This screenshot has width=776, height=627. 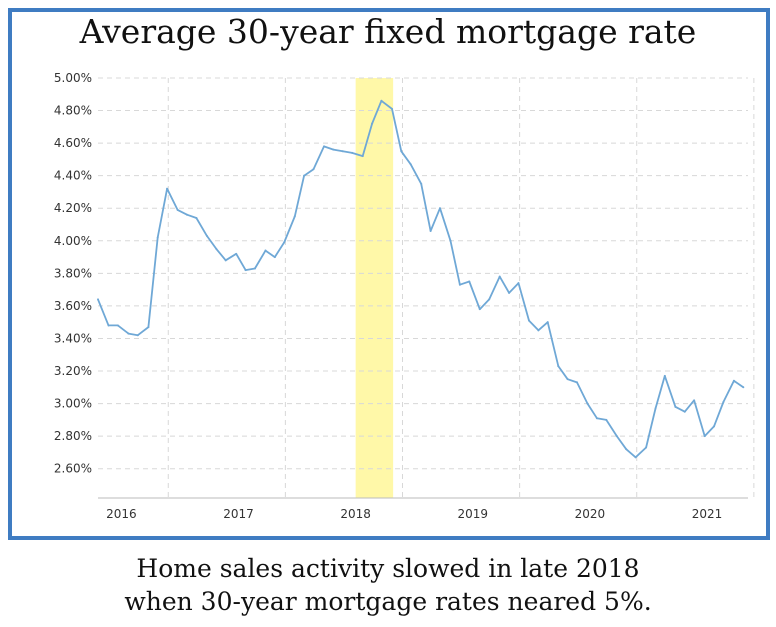 What do you see at coordinates (238, 514) in the screenshot?
I see `x-tick-label: 2017` at bounding box center [238, 514].